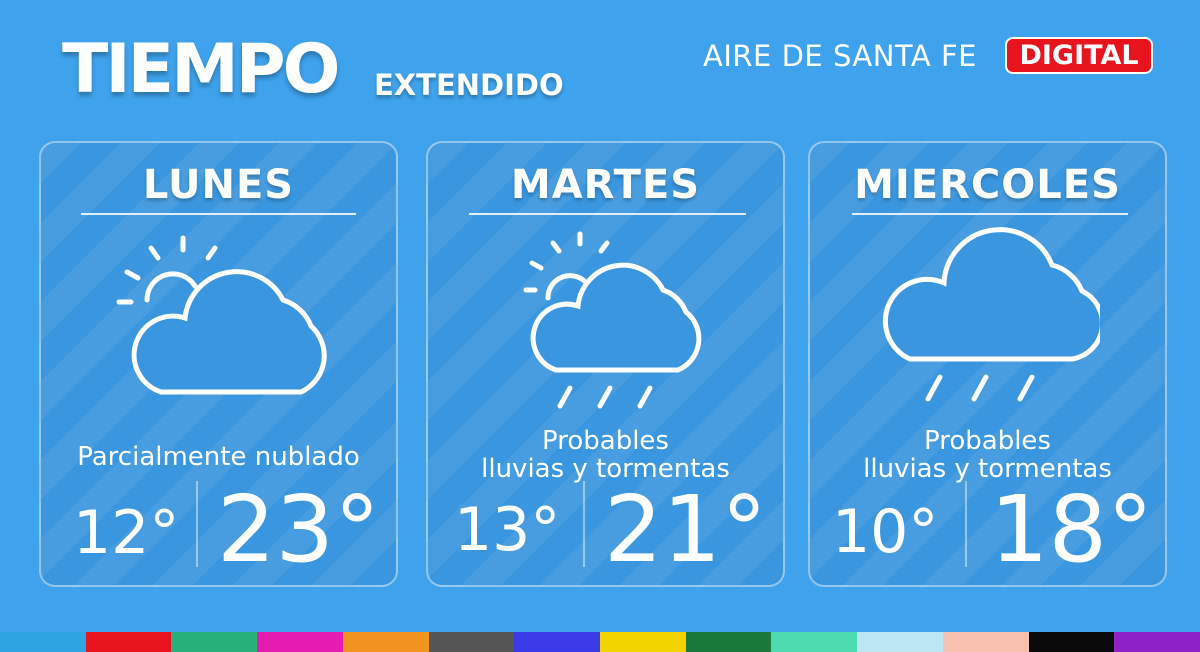 The image size is (1200, 652). I want to click on max-temperature: 23°, so click(299, 529).